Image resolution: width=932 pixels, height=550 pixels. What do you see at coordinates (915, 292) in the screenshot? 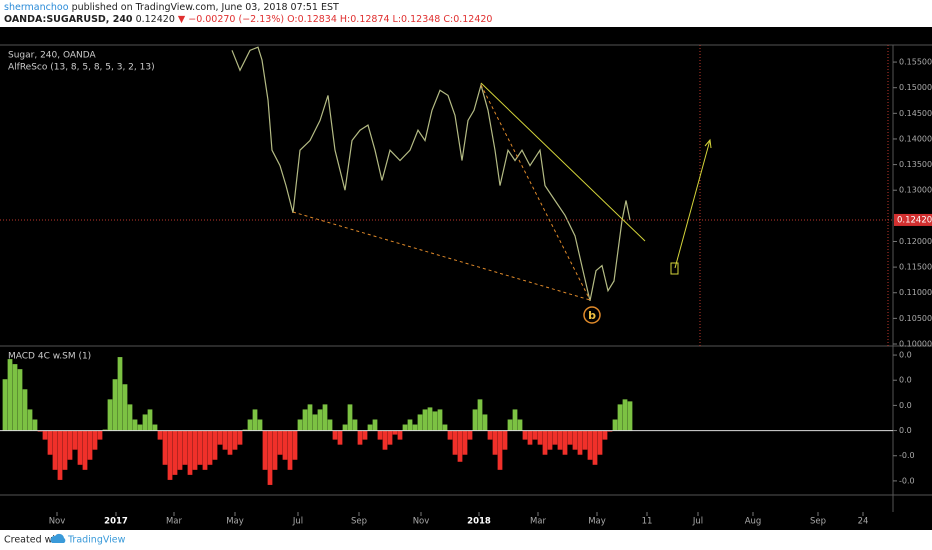
I see `y-tick-label: 0.11000` at bounding box center [915, 292].